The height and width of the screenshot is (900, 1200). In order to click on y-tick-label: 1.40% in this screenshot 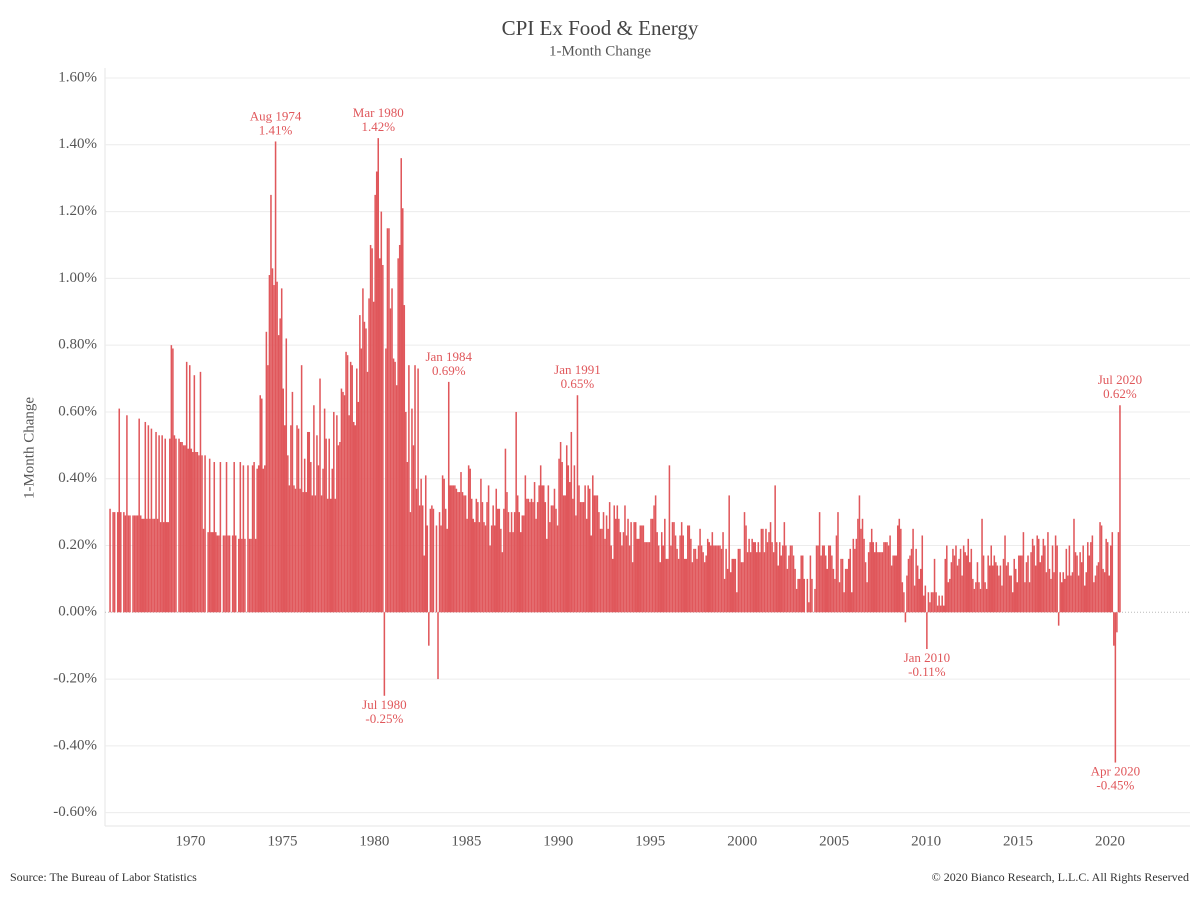, I will do `click(77, 144)`.